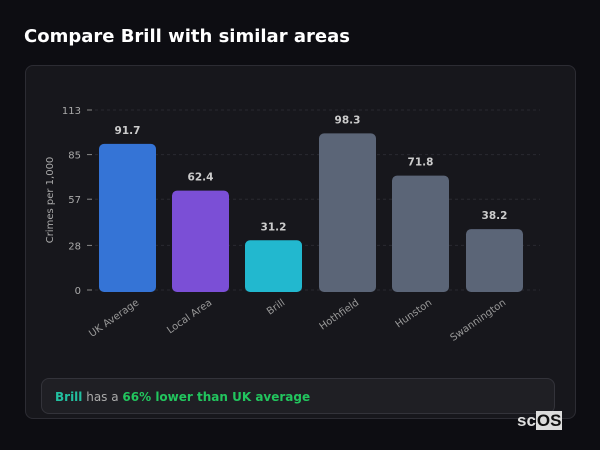 The image size is (600, 450). Describe the element at coordinates (421, 163) in the screenshot. I see `data-label: 71.8` at that location.